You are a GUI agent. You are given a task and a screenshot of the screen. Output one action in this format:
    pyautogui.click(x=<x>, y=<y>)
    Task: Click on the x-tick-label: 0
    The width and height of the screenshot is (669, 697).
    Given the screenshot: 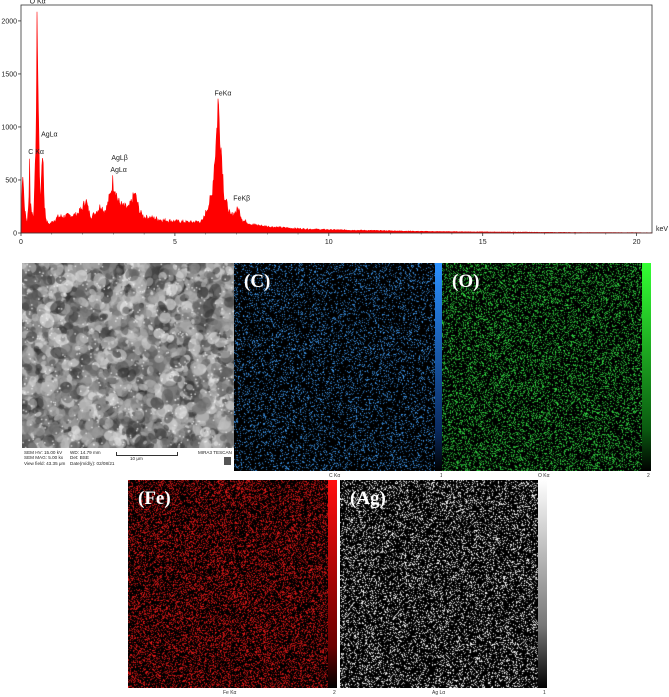 What is the action you would take?
    pyautogui.click(x=21, y=242)
    